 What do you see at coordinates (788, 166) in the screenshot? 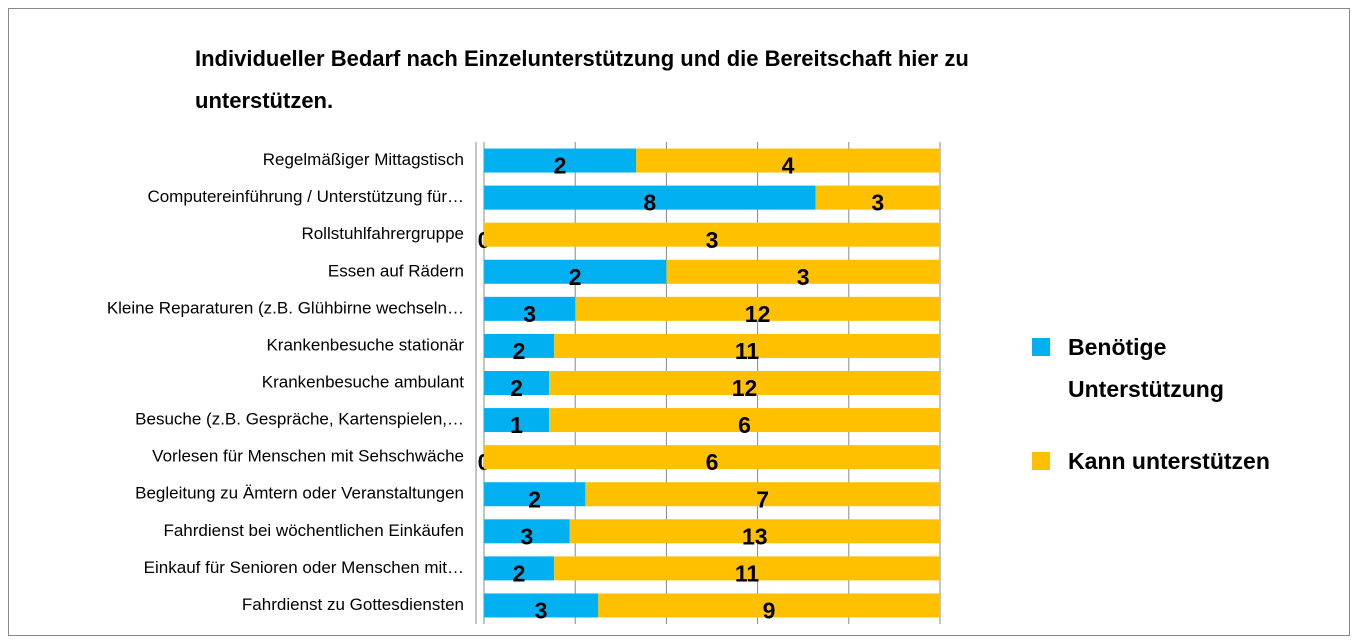
I see `data-label: 4` at bounding box center [788, 166].